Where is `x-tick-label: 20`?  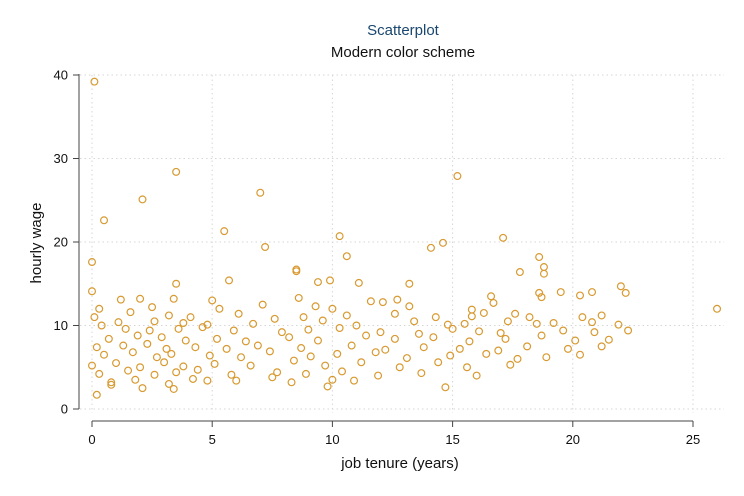 x-tick-label: 20 is located at coordinates (573, 439).